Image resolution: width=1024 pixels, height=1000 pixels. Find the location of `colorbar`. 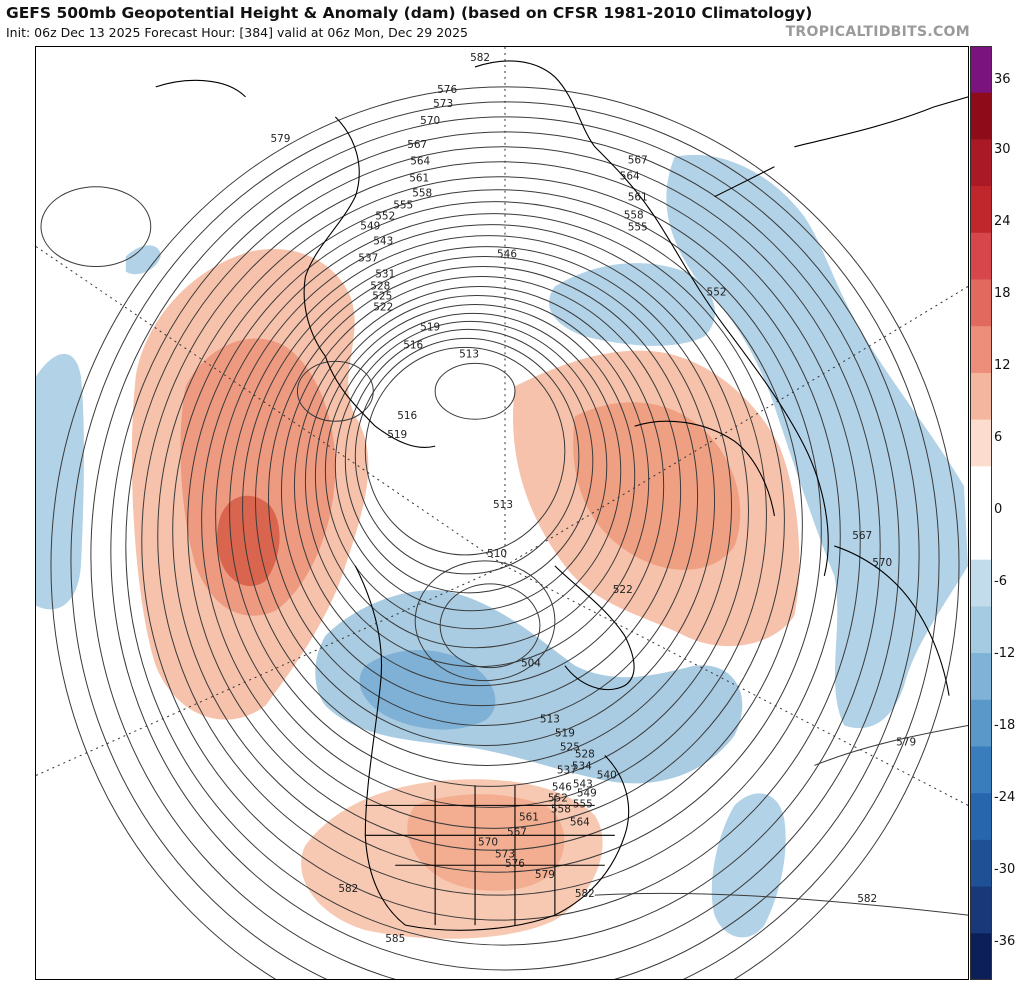

colorbar is located at coordinates (981, 513).